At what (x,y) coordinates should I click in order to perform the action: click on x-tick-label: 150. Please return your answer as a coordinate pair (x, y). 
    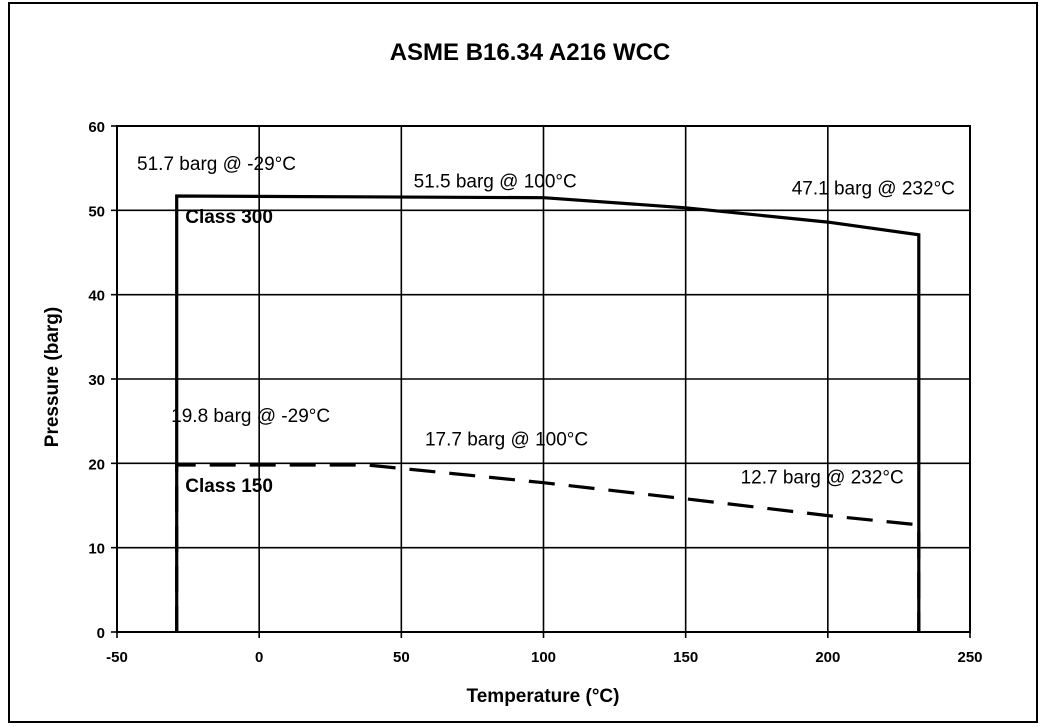
    Looking at the image, I should click on (685, 657).